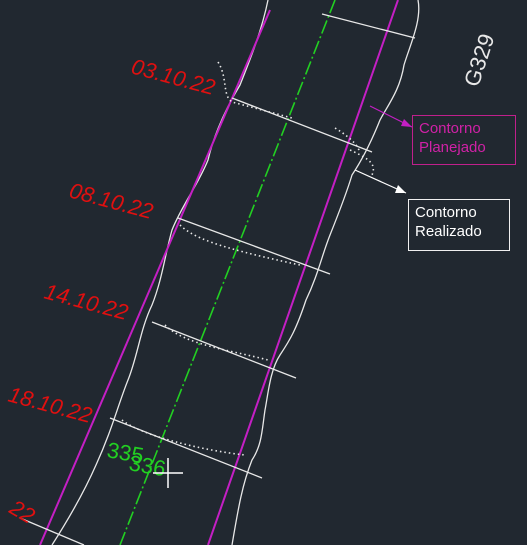 This screenshot has width=527, height=545. What do you see at coordinates (168, 473) in the screenshot?
I see `crosshair-cursor-icon` at bounding box center [168, 473].